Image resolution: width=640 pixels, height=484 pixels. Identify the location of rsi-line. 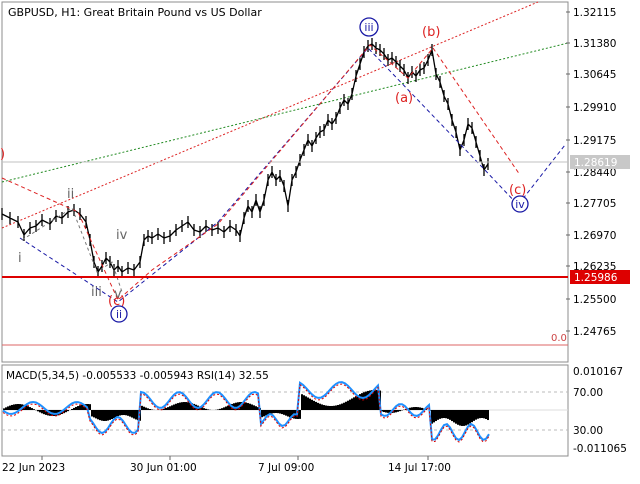
(246, 411).